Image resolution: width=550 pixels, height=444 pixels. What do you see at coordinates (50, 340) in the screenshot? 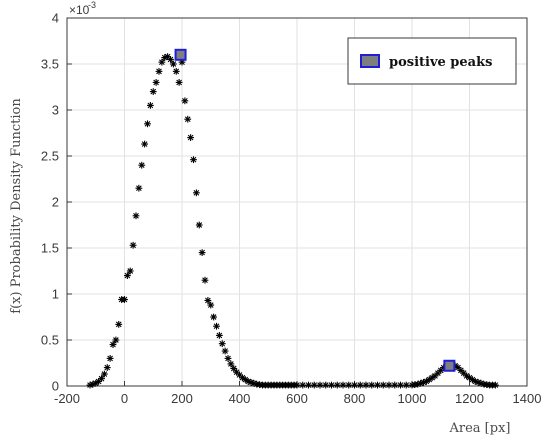
I see `y-tick-label: 0.5` at bounding box center [50, 340].